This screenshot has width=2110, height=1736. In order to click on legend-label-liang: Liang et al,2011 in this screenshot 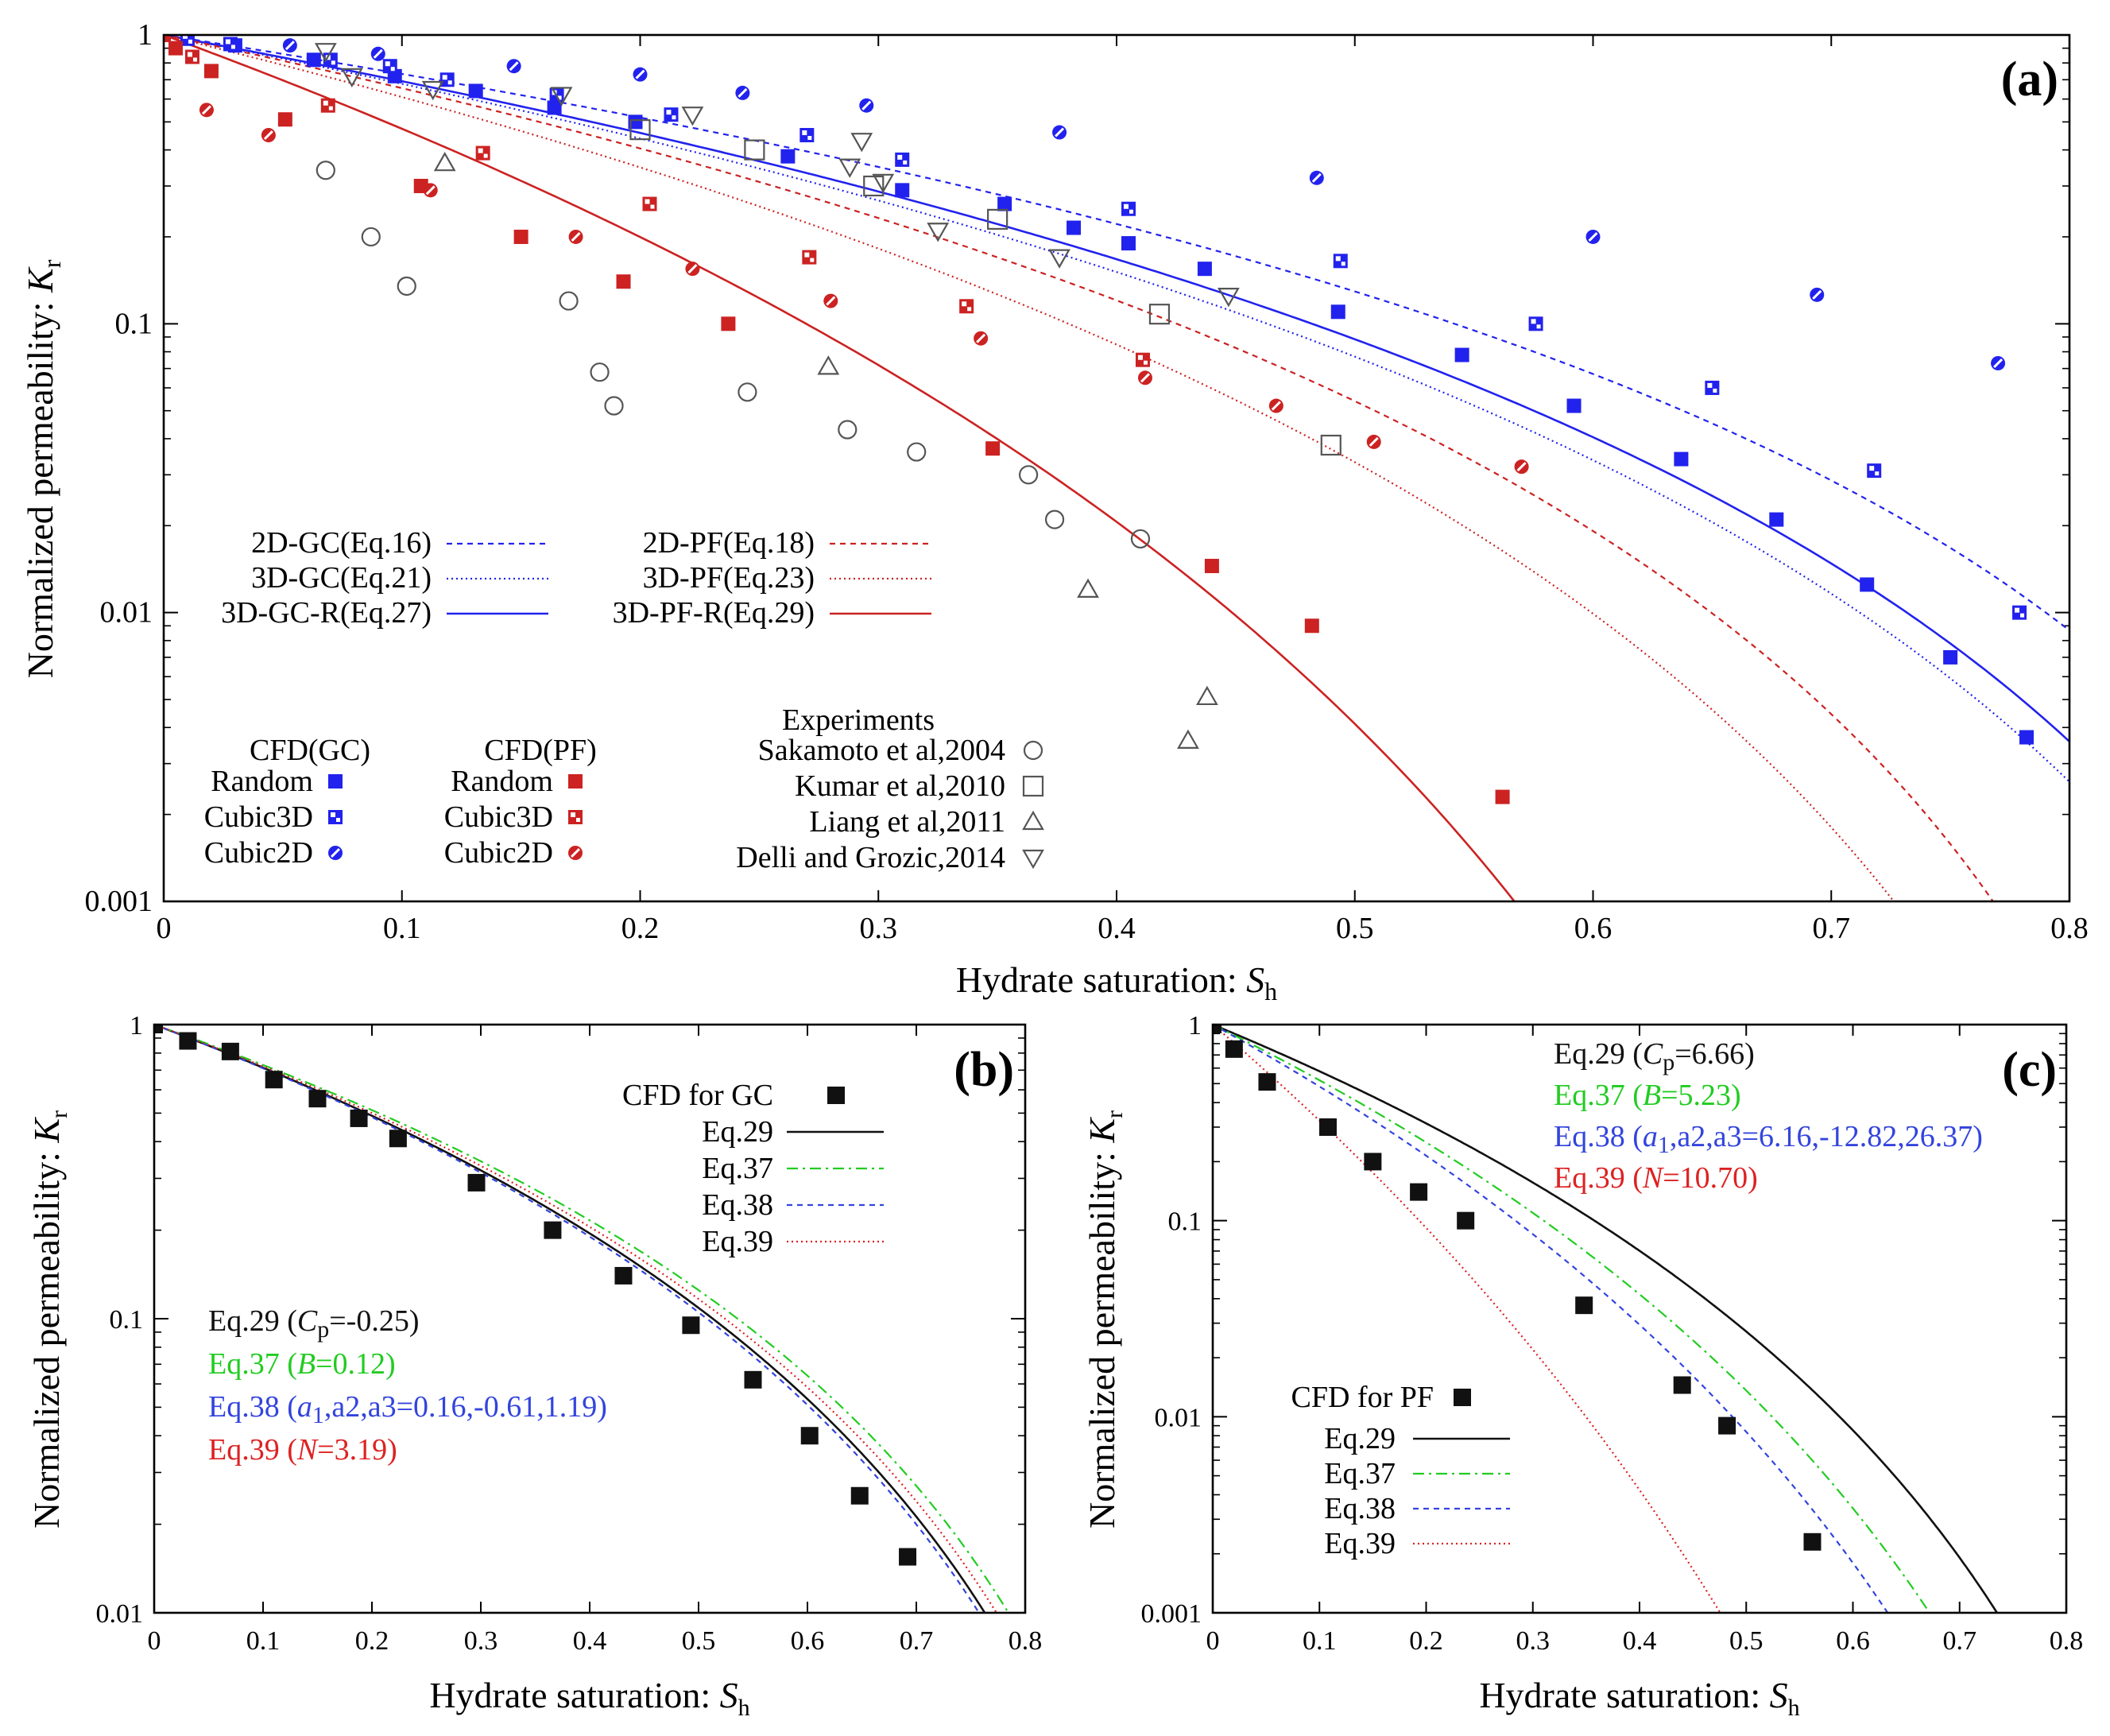, I will do `click(907, 822)`.